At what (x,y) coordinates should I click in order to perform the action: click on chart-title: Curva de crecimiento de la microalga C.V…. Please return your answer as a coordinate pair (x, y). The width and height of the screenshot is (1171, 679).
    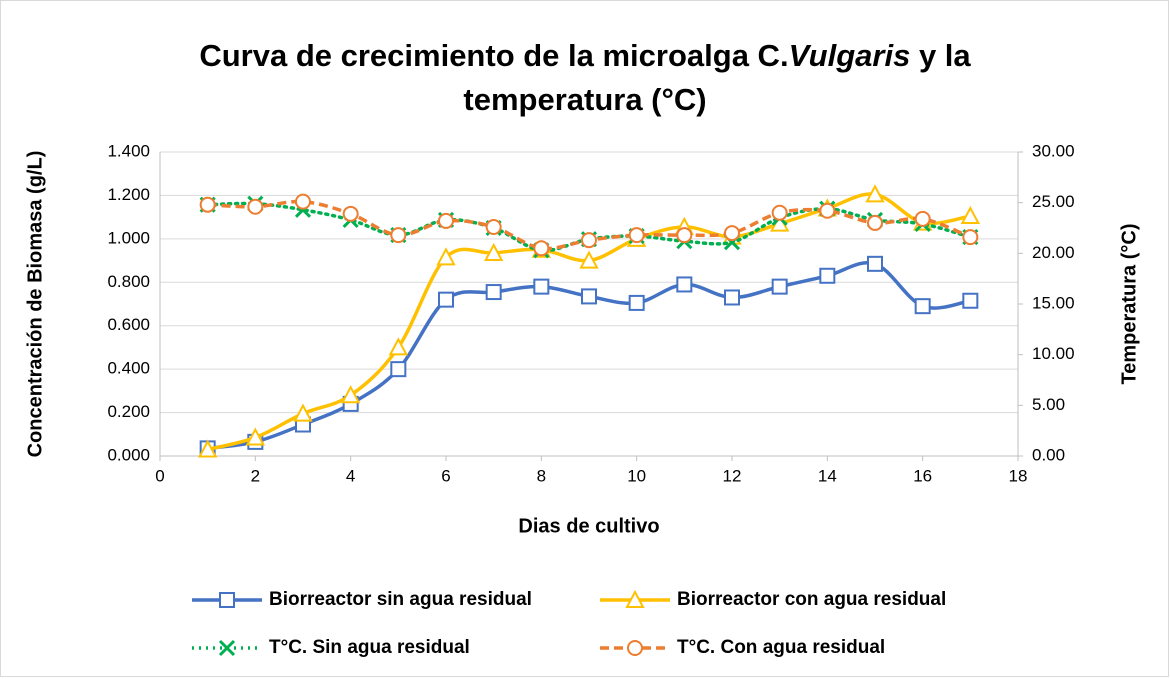
    Looking at the image, I should click on (585, 55).